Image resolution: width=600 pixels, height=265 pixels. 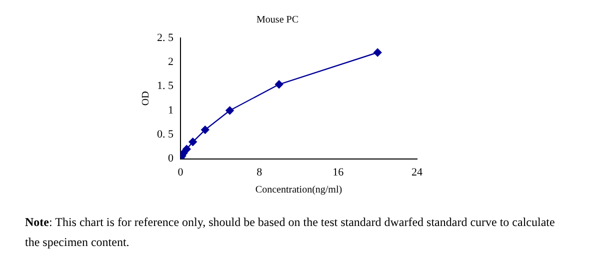 I want to click on y-tick-label: 2, so click(x=171, y=62).